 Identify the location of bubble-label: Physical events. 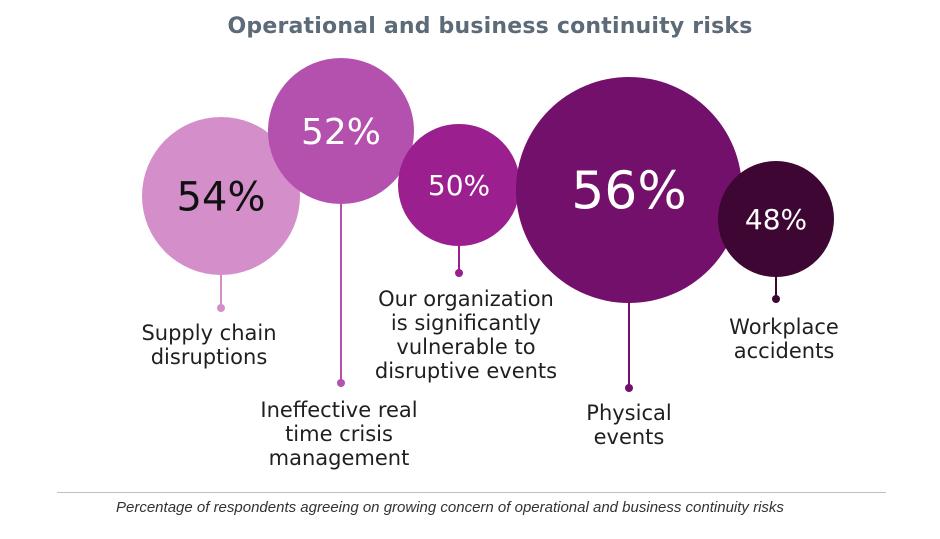
(628, 425).